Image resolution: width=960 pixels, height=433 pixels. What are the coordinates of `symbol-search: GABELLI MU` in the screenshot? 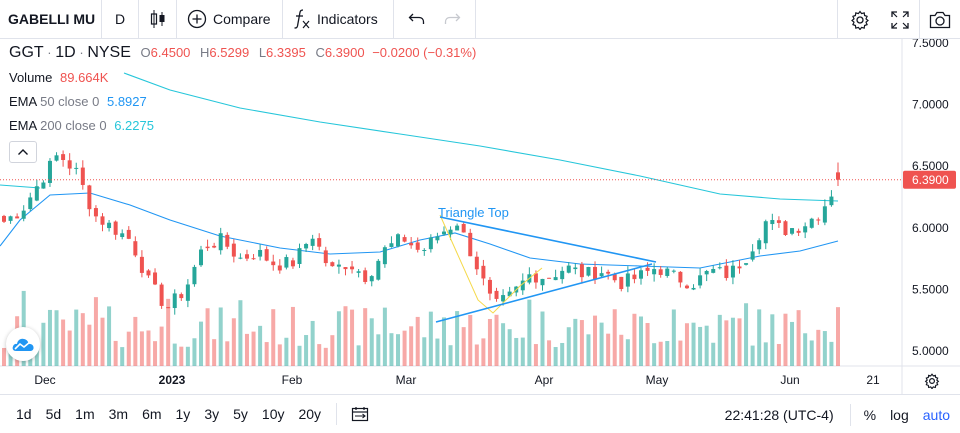 It's located at (51, 19).